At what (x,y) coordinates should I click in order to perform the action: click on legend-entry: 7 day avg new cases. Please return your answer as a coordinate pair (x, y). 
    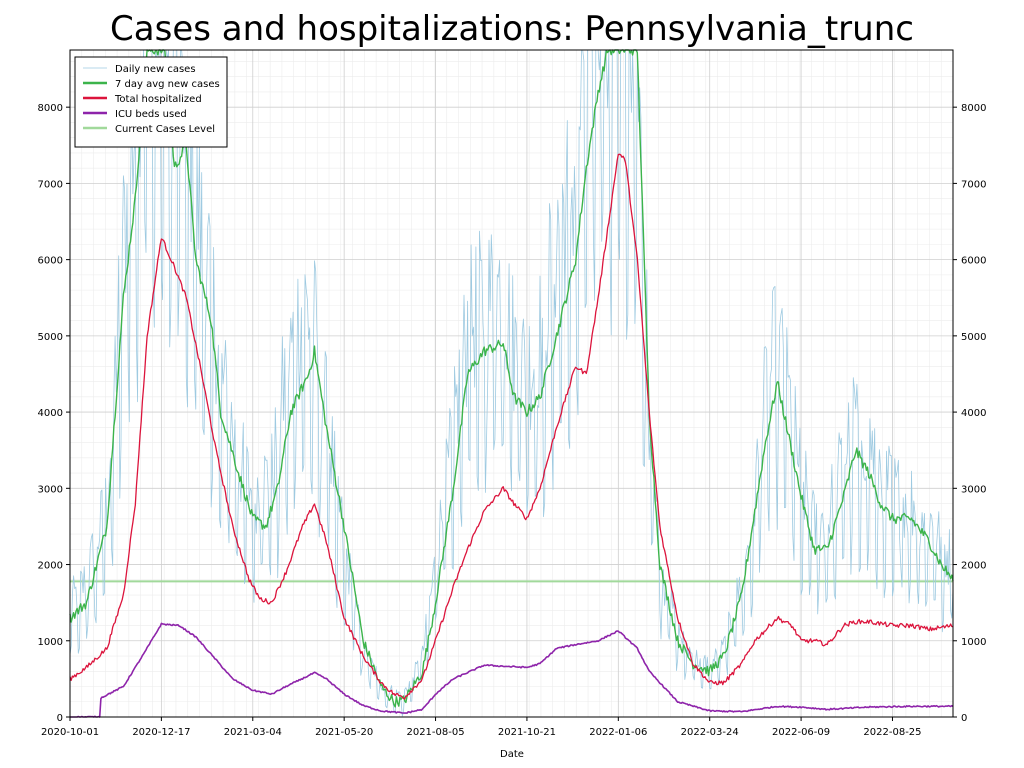
    Looking at the image, I should click on (167, 84).